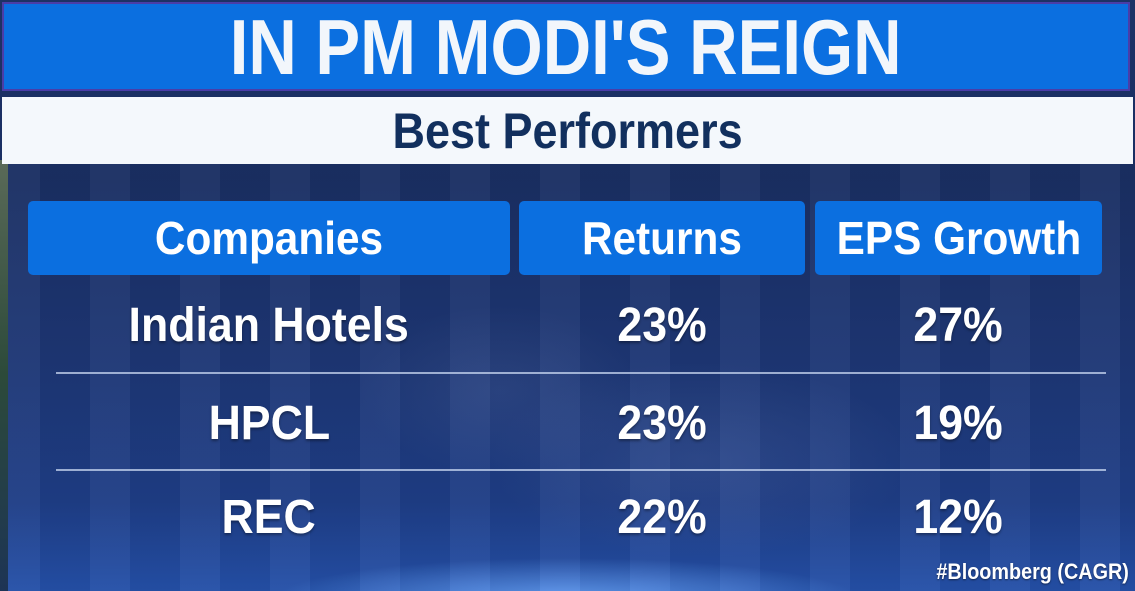 The image size is (1135, 591). I want to click on page-title: IN PM MODI'S REIGN, so click(566, 46).